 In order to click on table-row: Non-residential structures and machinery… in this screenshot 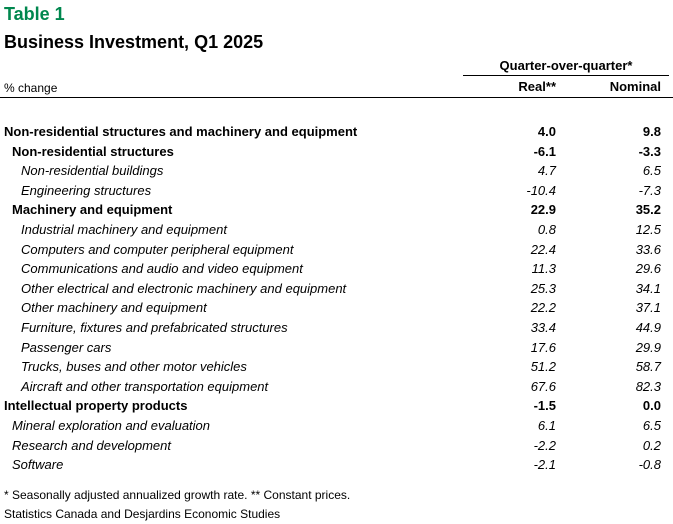, I will do `click(336, 132)`.